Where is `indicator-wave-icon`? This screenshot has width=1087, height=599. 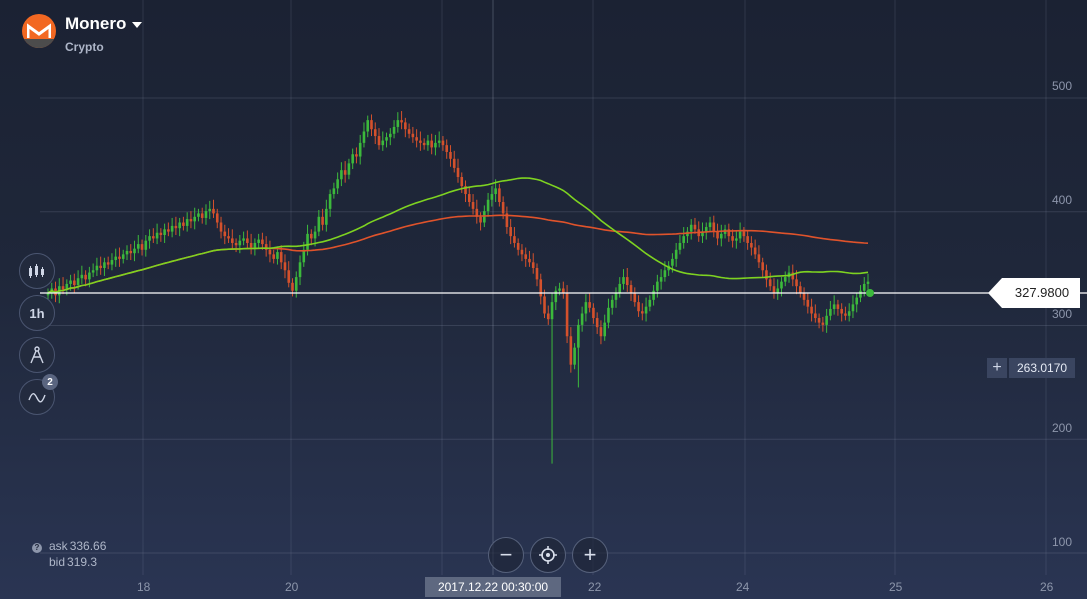 indicator-wave-icon is located at coordinates (37, 398).